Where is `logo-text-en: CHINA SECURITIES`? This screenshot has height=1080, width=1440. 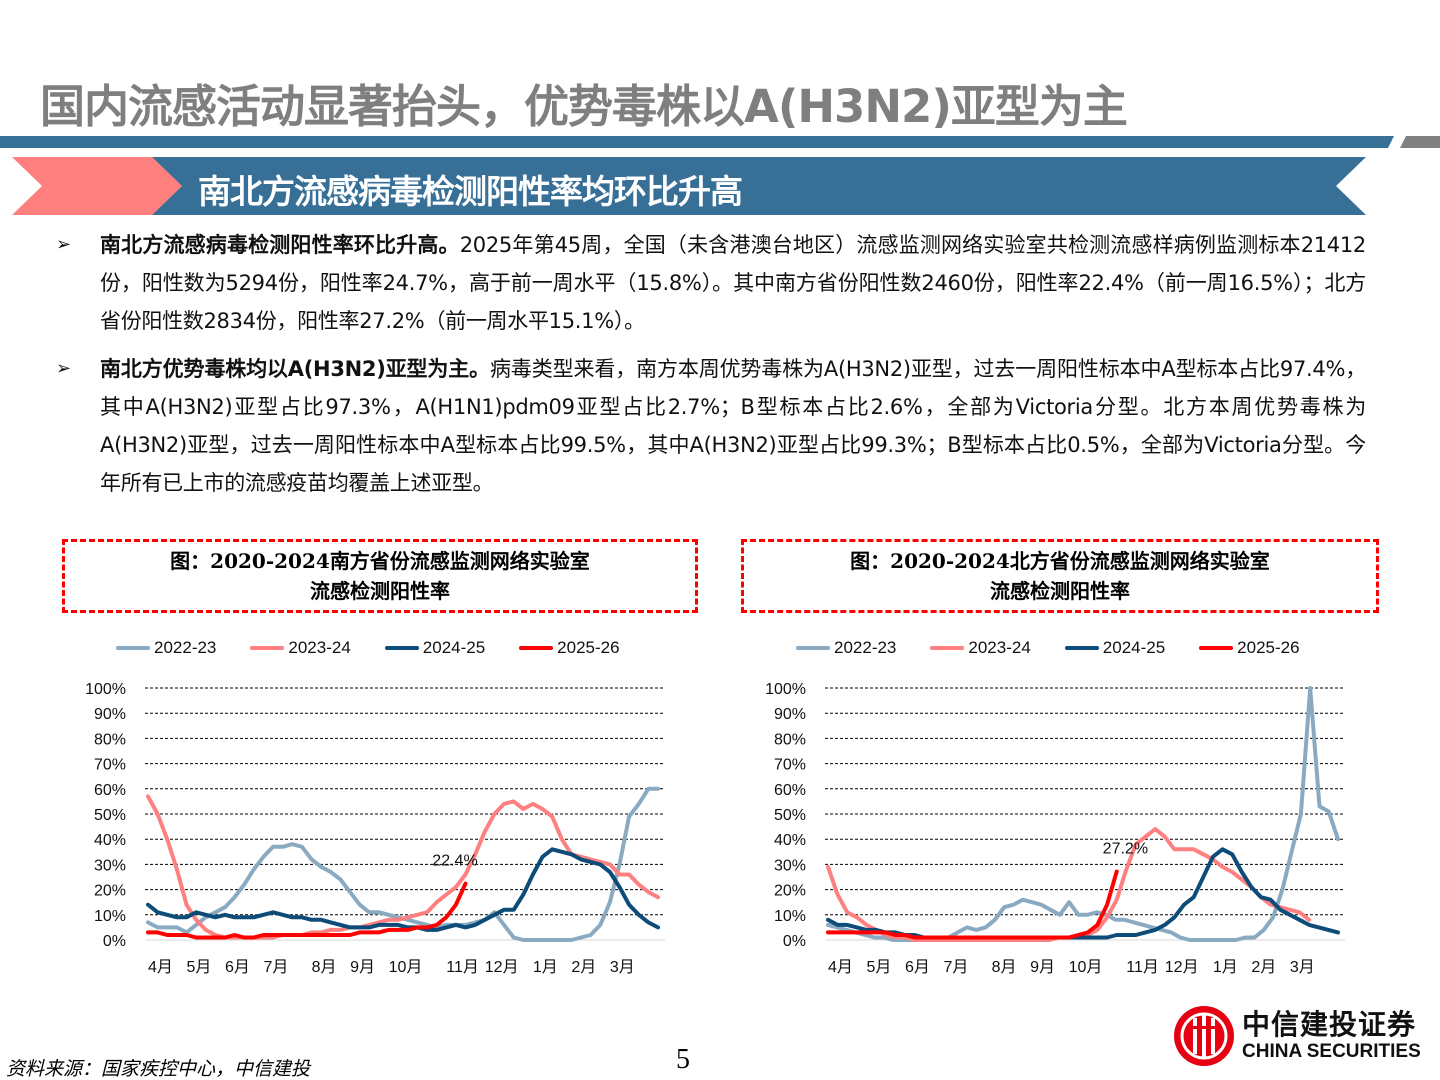
logo-text-en: CHINA SECURITIES is located at coordinates (1331, 1051).